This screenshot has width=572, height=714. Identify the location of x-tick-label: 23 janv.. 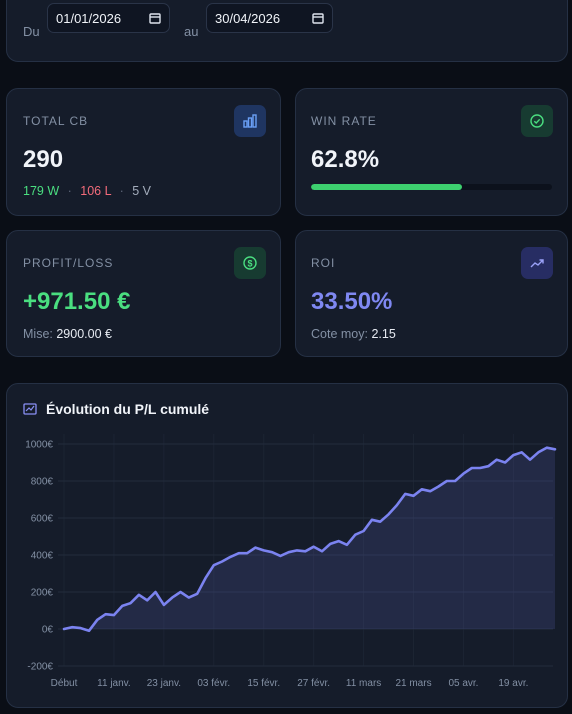
(164, 683).